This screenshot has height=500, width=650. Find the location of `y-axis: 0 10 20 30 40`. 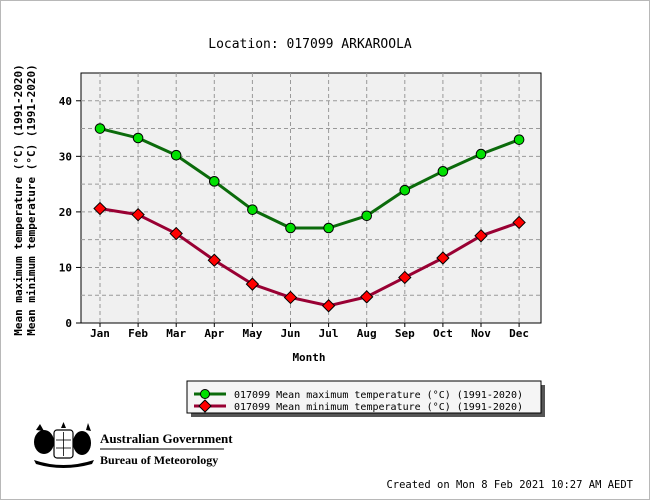

y-axis: 0 10 20 30 40 is located at coordinates (70, 212).